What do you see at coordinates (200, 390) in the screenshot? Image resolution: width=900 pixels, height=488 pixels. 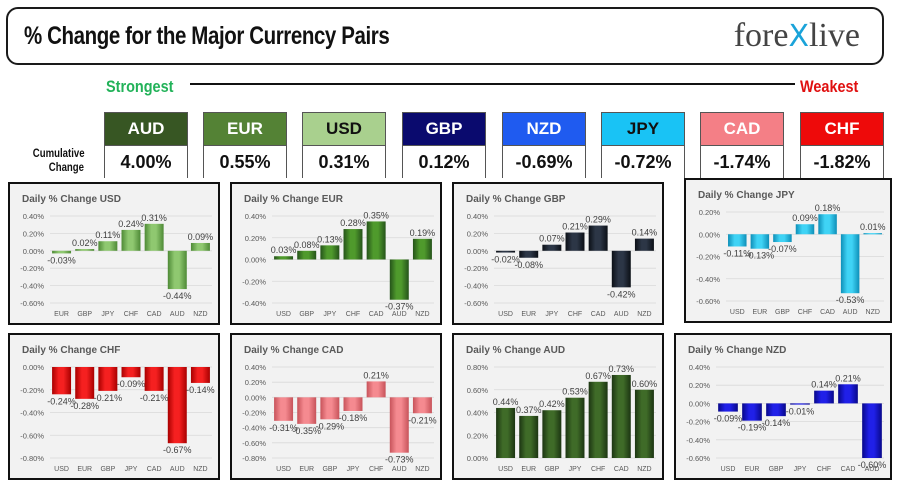 I see `data-label: -0.14%` at bounding box center [200, 390].